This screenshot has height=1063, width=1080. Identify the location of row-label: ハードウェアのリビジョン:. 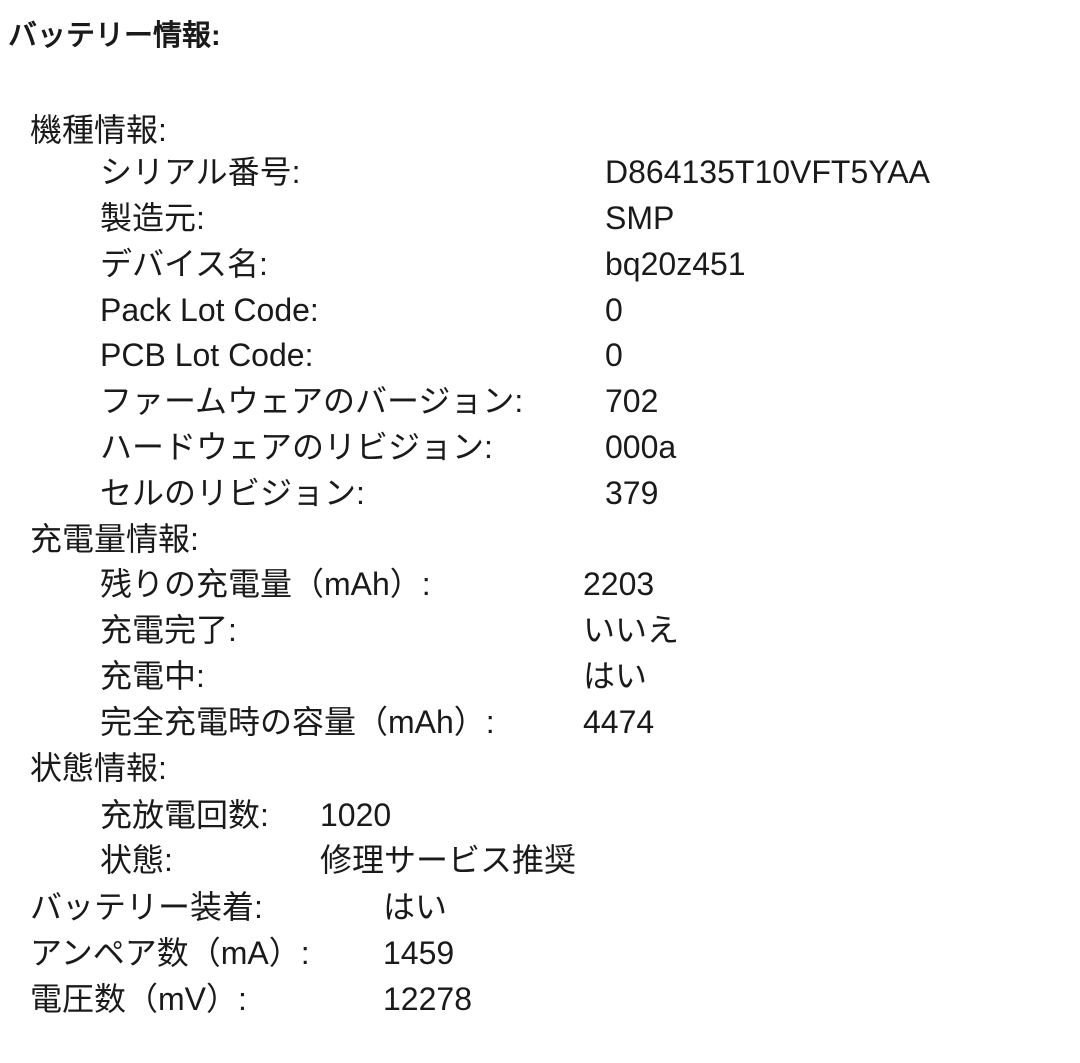
(296, 447).